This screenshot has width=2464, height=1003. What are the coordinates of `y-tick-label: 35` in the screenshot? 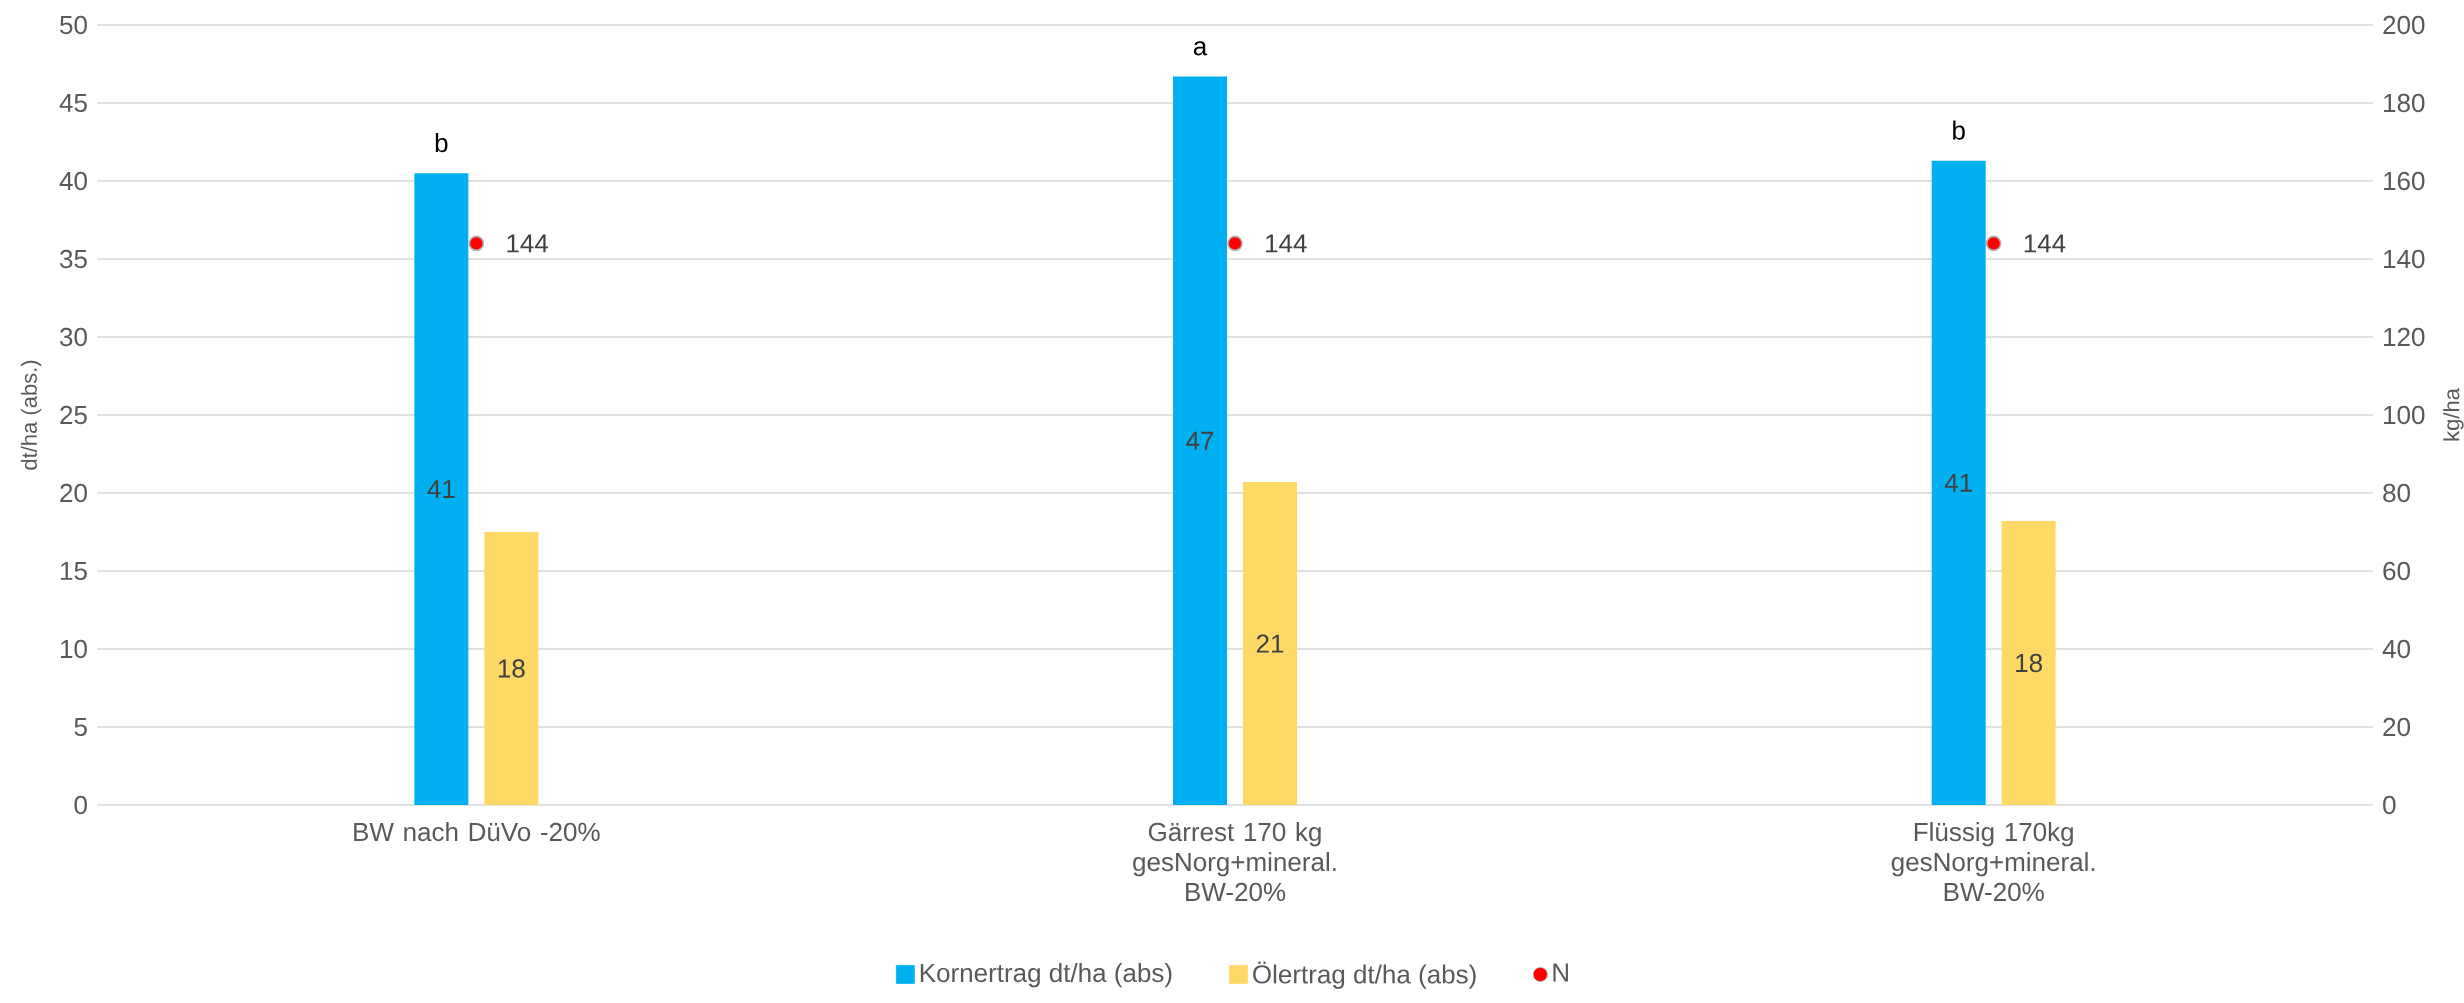 It's located at (73, 259).